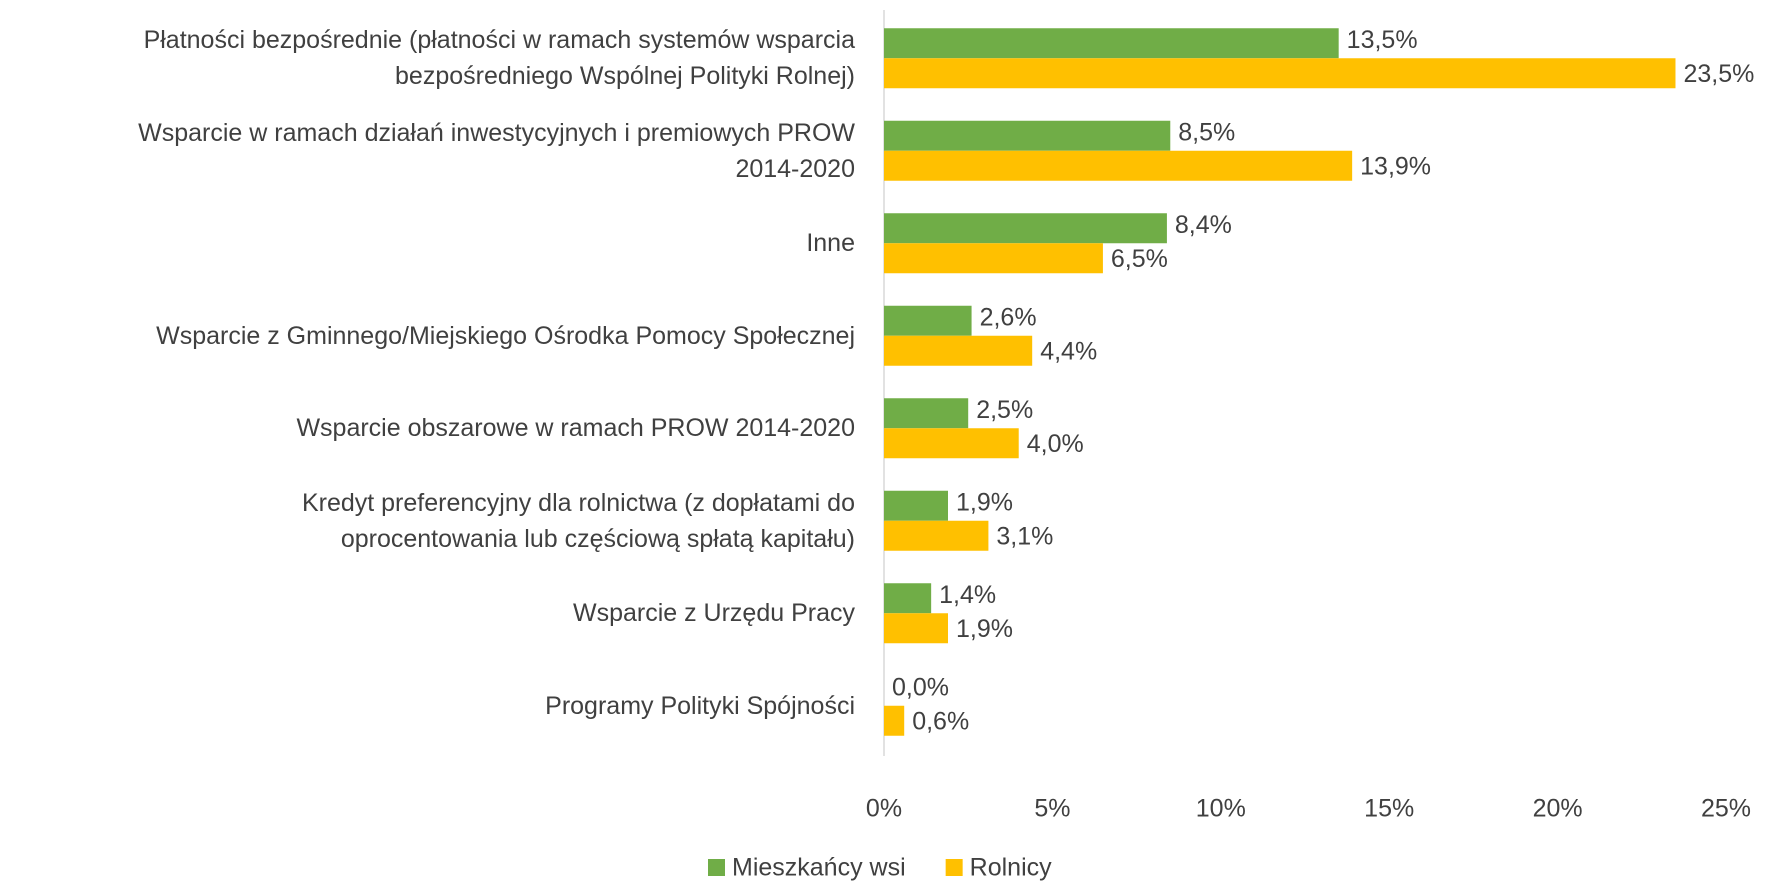 Image resolution: width=1775 pixels, height=883 pixels. What do you see at coordinates (1206, 132) in the screenshot?
I see `value-label: 8,5%` at bounding box center [1206, 132].